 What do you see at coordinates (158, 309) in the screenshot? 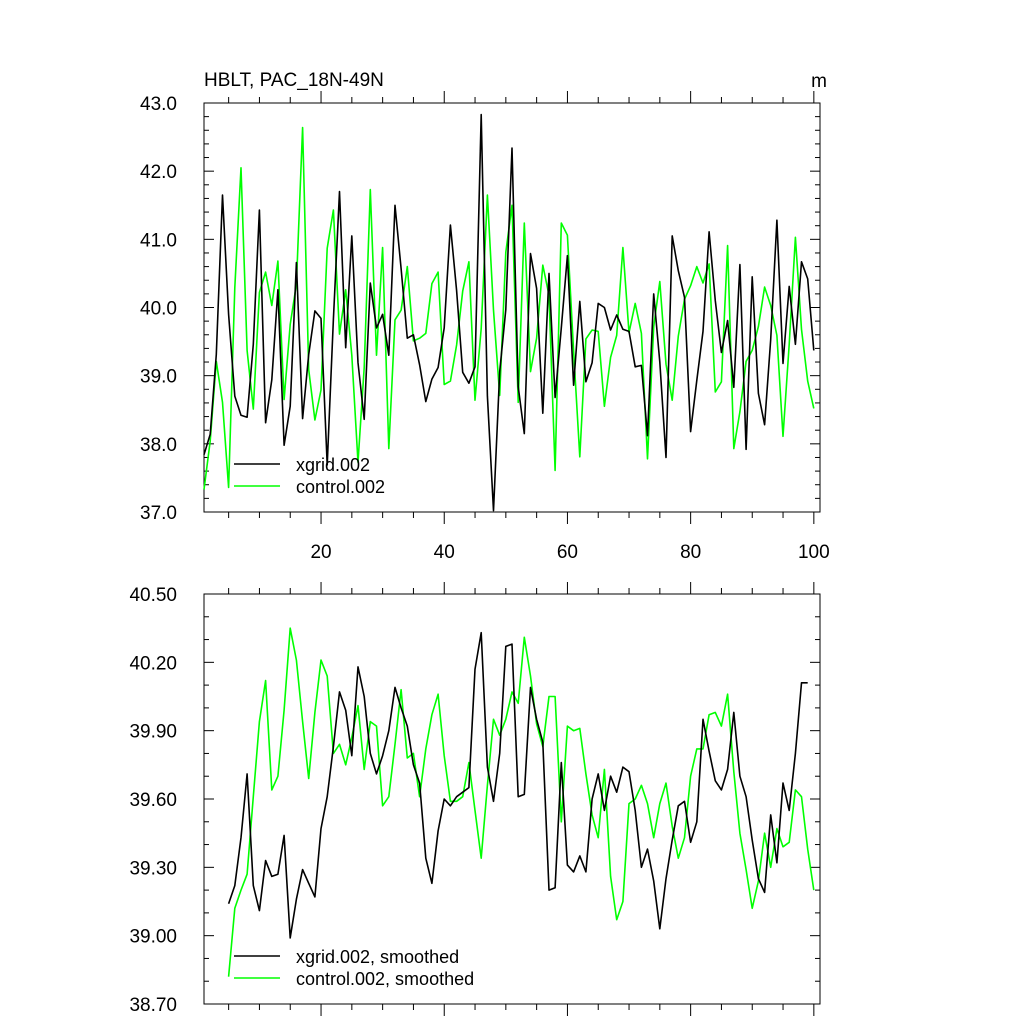
I see `y-tick-label: 40.0` at bounding box center [158, 309].